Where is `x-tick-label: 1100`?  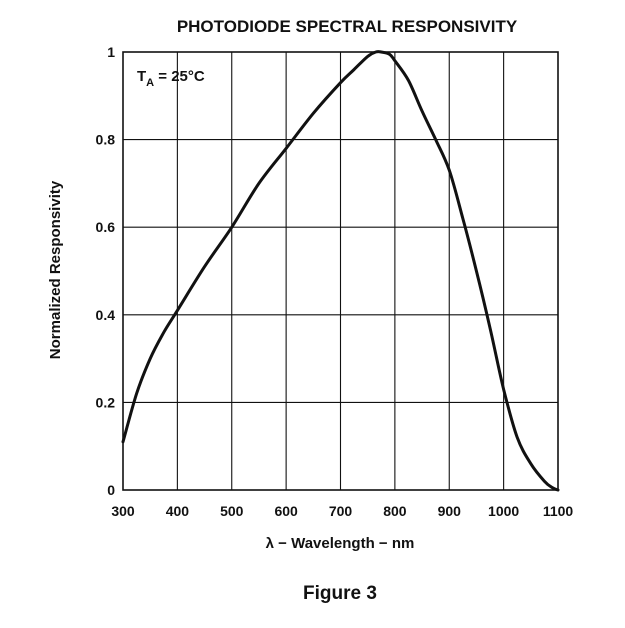 x-tick-label: 1100 is located at coordinates (558, 511).